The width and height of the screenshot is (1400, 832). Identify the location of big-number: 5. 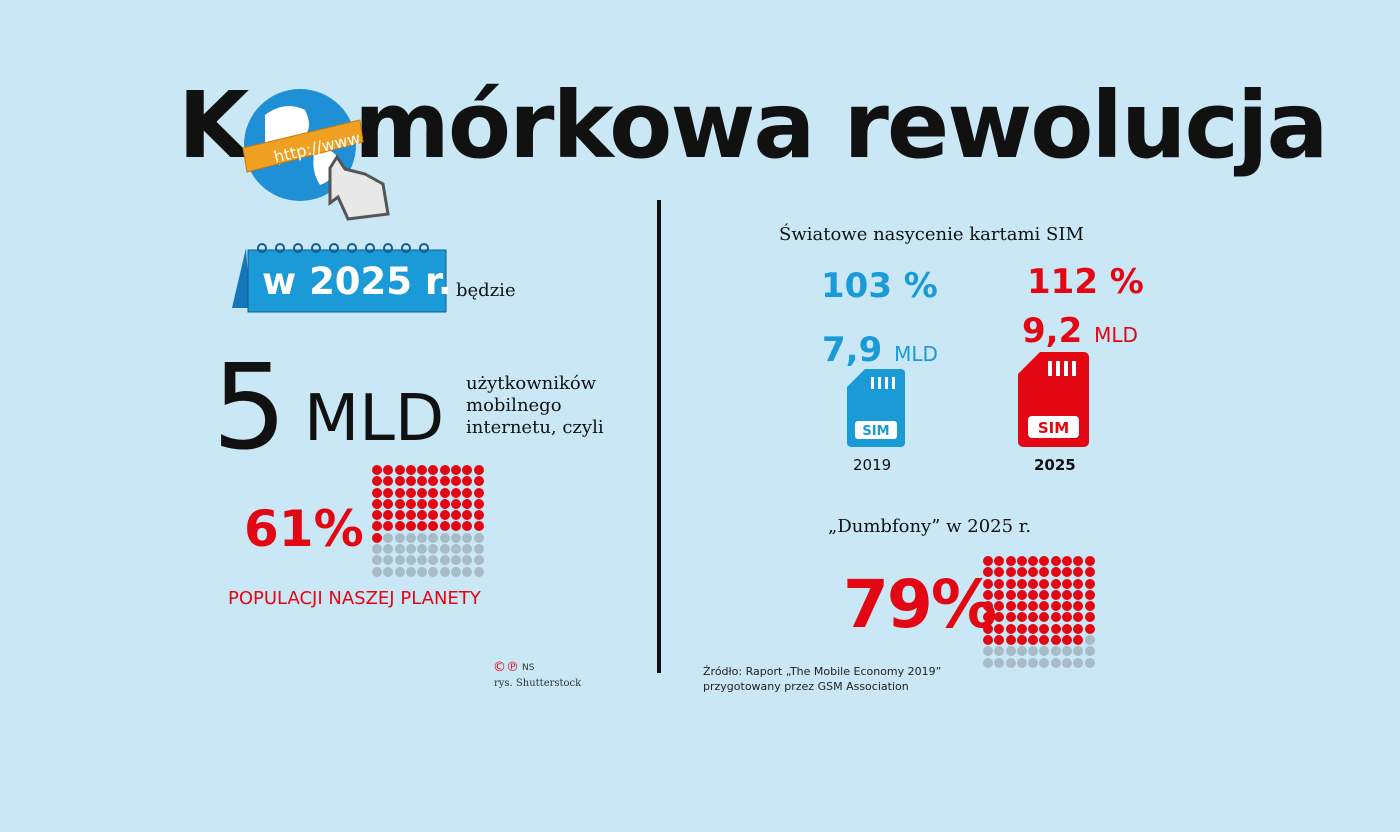
(250, 407).